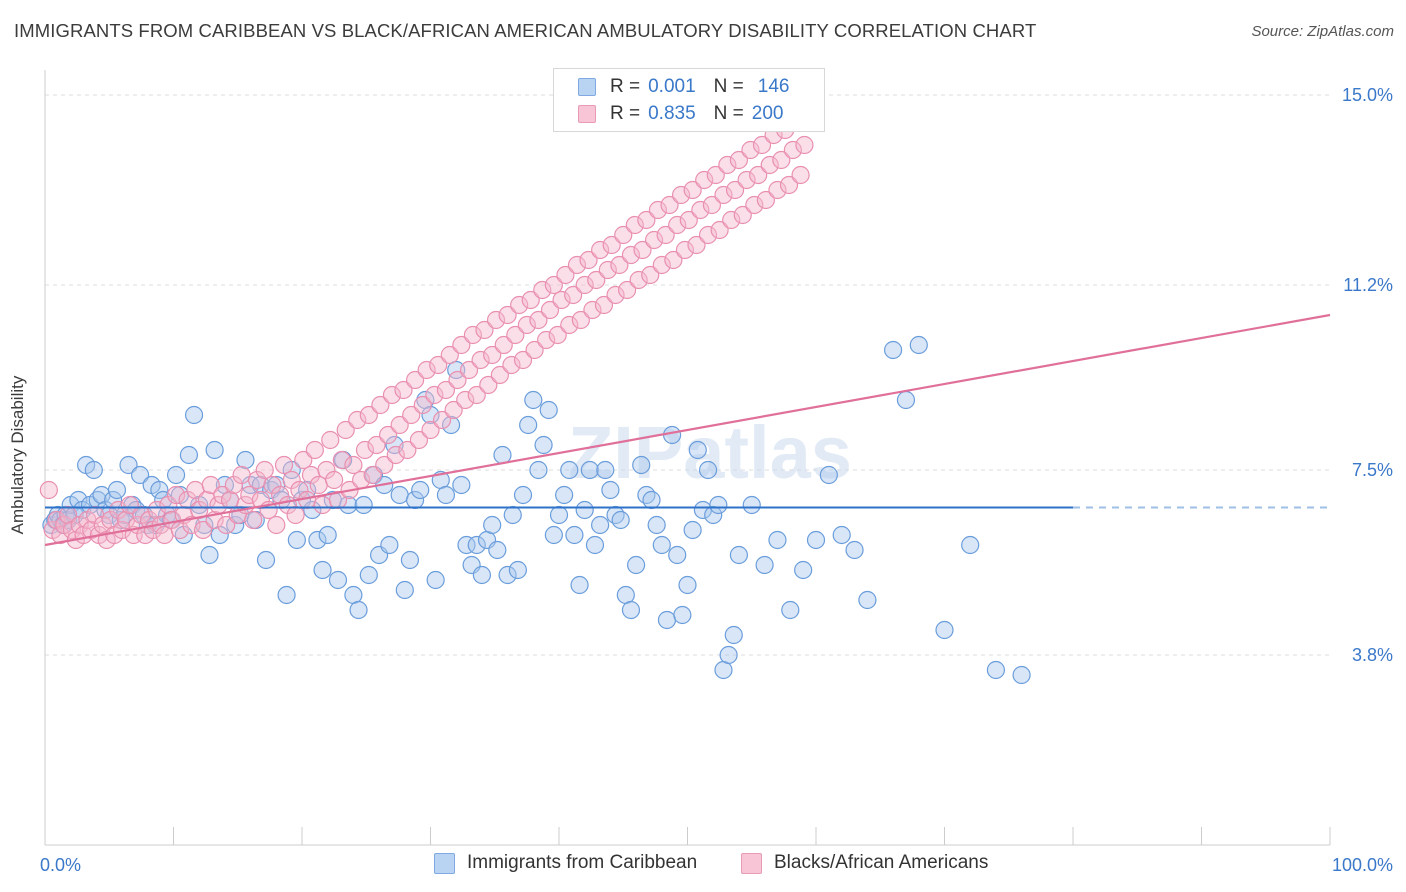 This screenshot has height=892, width=1406. I want to click on legend-swatch-pink, so click(587, 114).